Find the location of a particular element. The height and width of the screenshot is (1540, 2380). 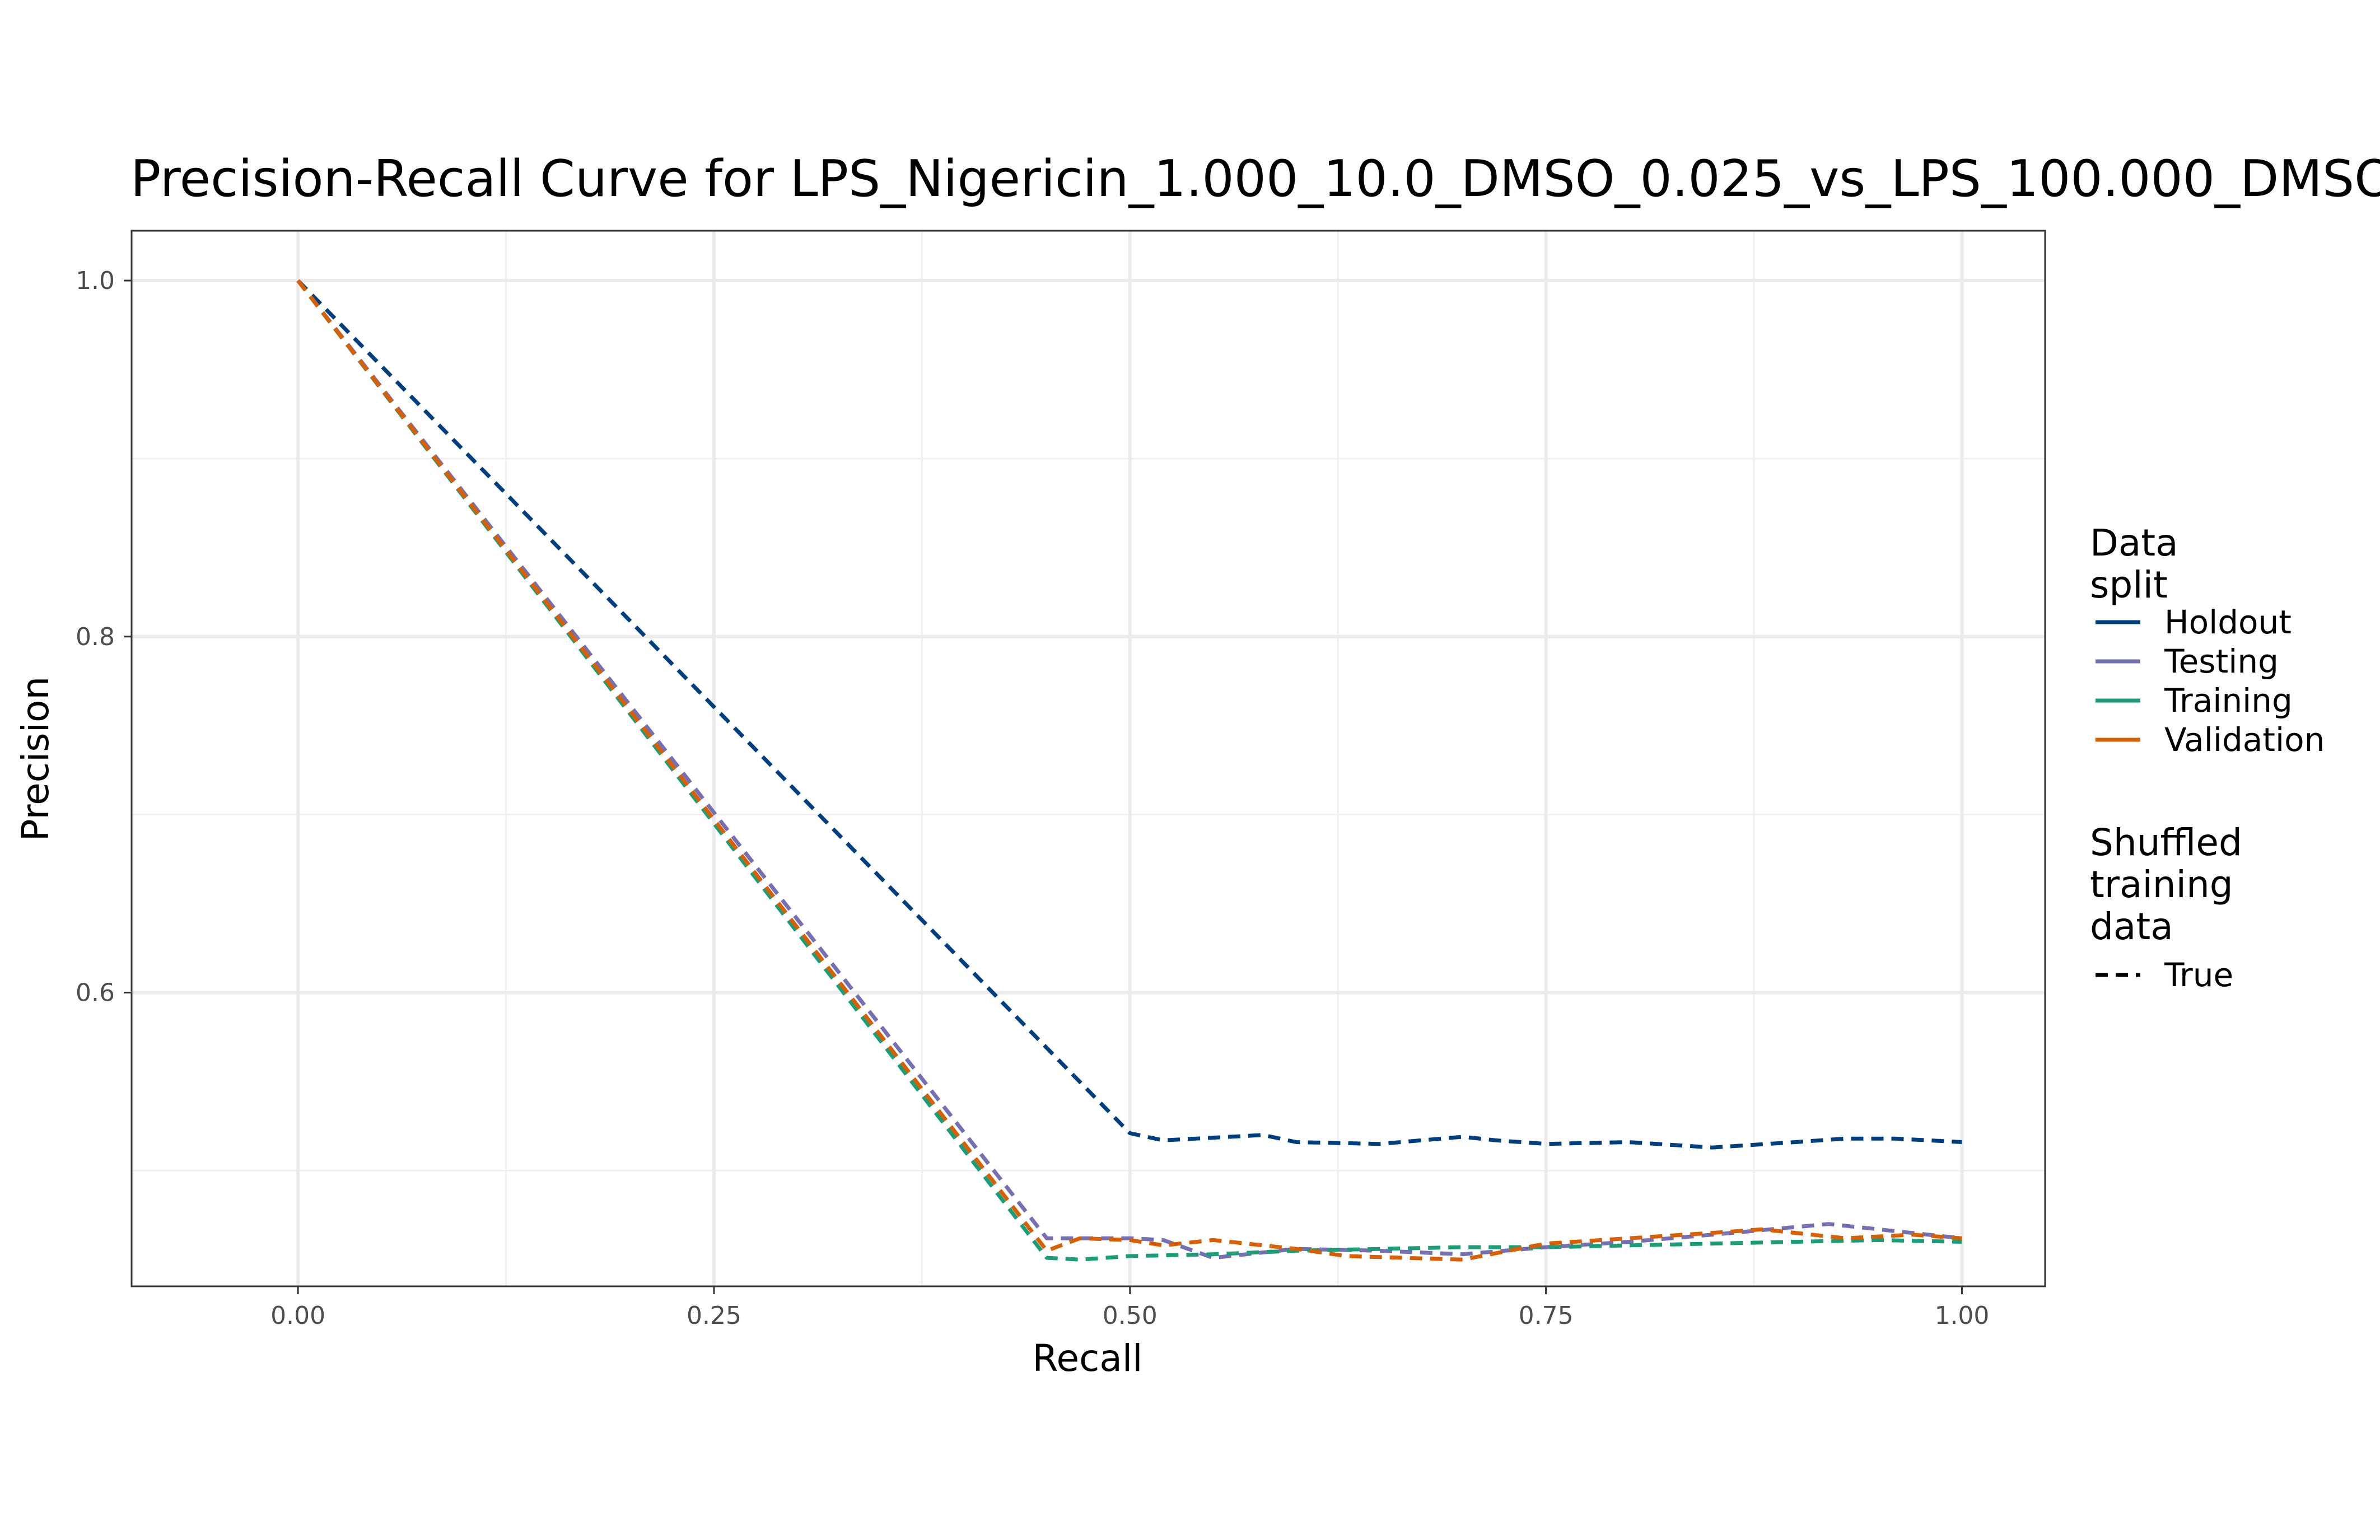

x-tick-label: 0.00 is located at coordinates (297, 1316).